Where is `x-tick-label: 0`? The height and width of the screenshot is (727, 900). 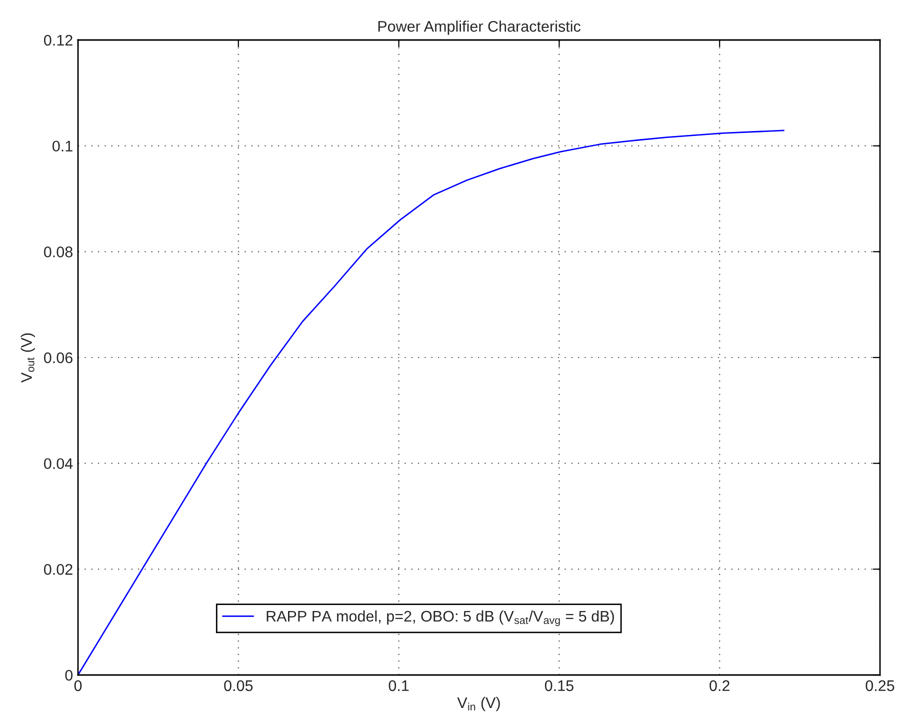 x-tick-label: 0 is located at coordinates (78, 686).